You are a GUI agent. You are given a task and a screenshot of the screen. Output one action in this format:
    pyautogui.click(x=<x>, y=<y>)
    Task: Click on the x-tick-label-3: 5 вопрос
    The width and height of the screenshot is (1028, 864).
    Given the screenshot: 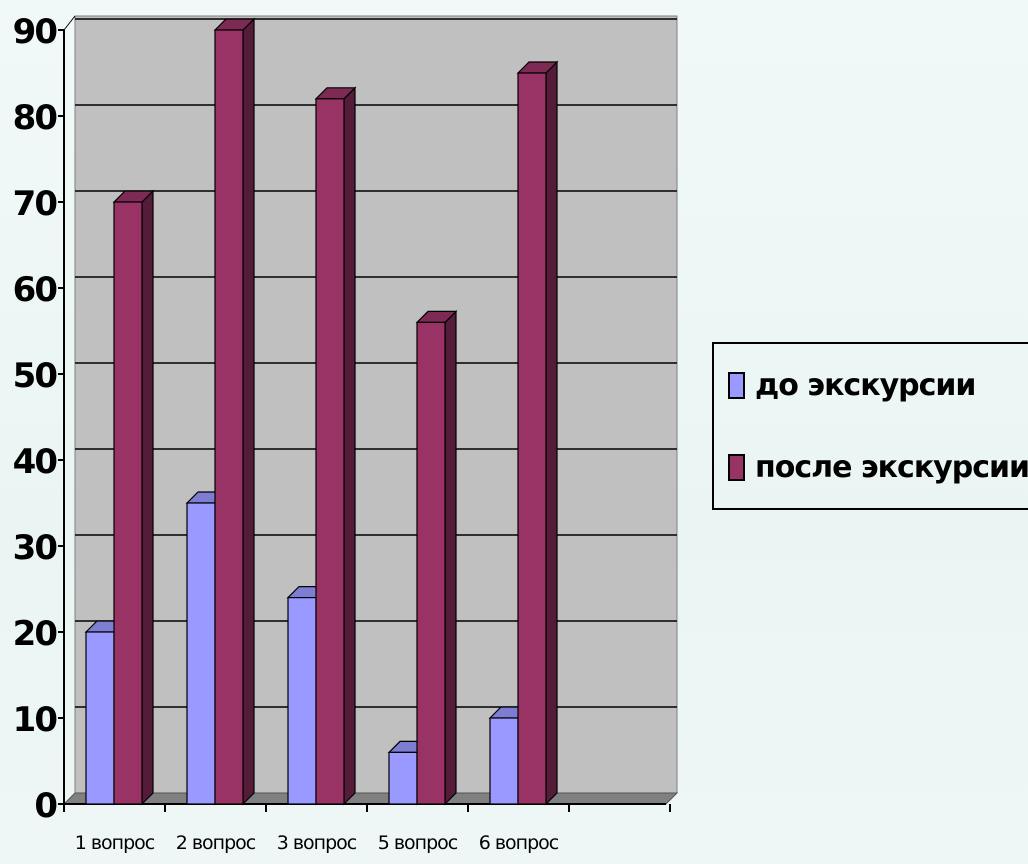 What is the action you would take?
    pyautogui.click(x=418, y=843)
    